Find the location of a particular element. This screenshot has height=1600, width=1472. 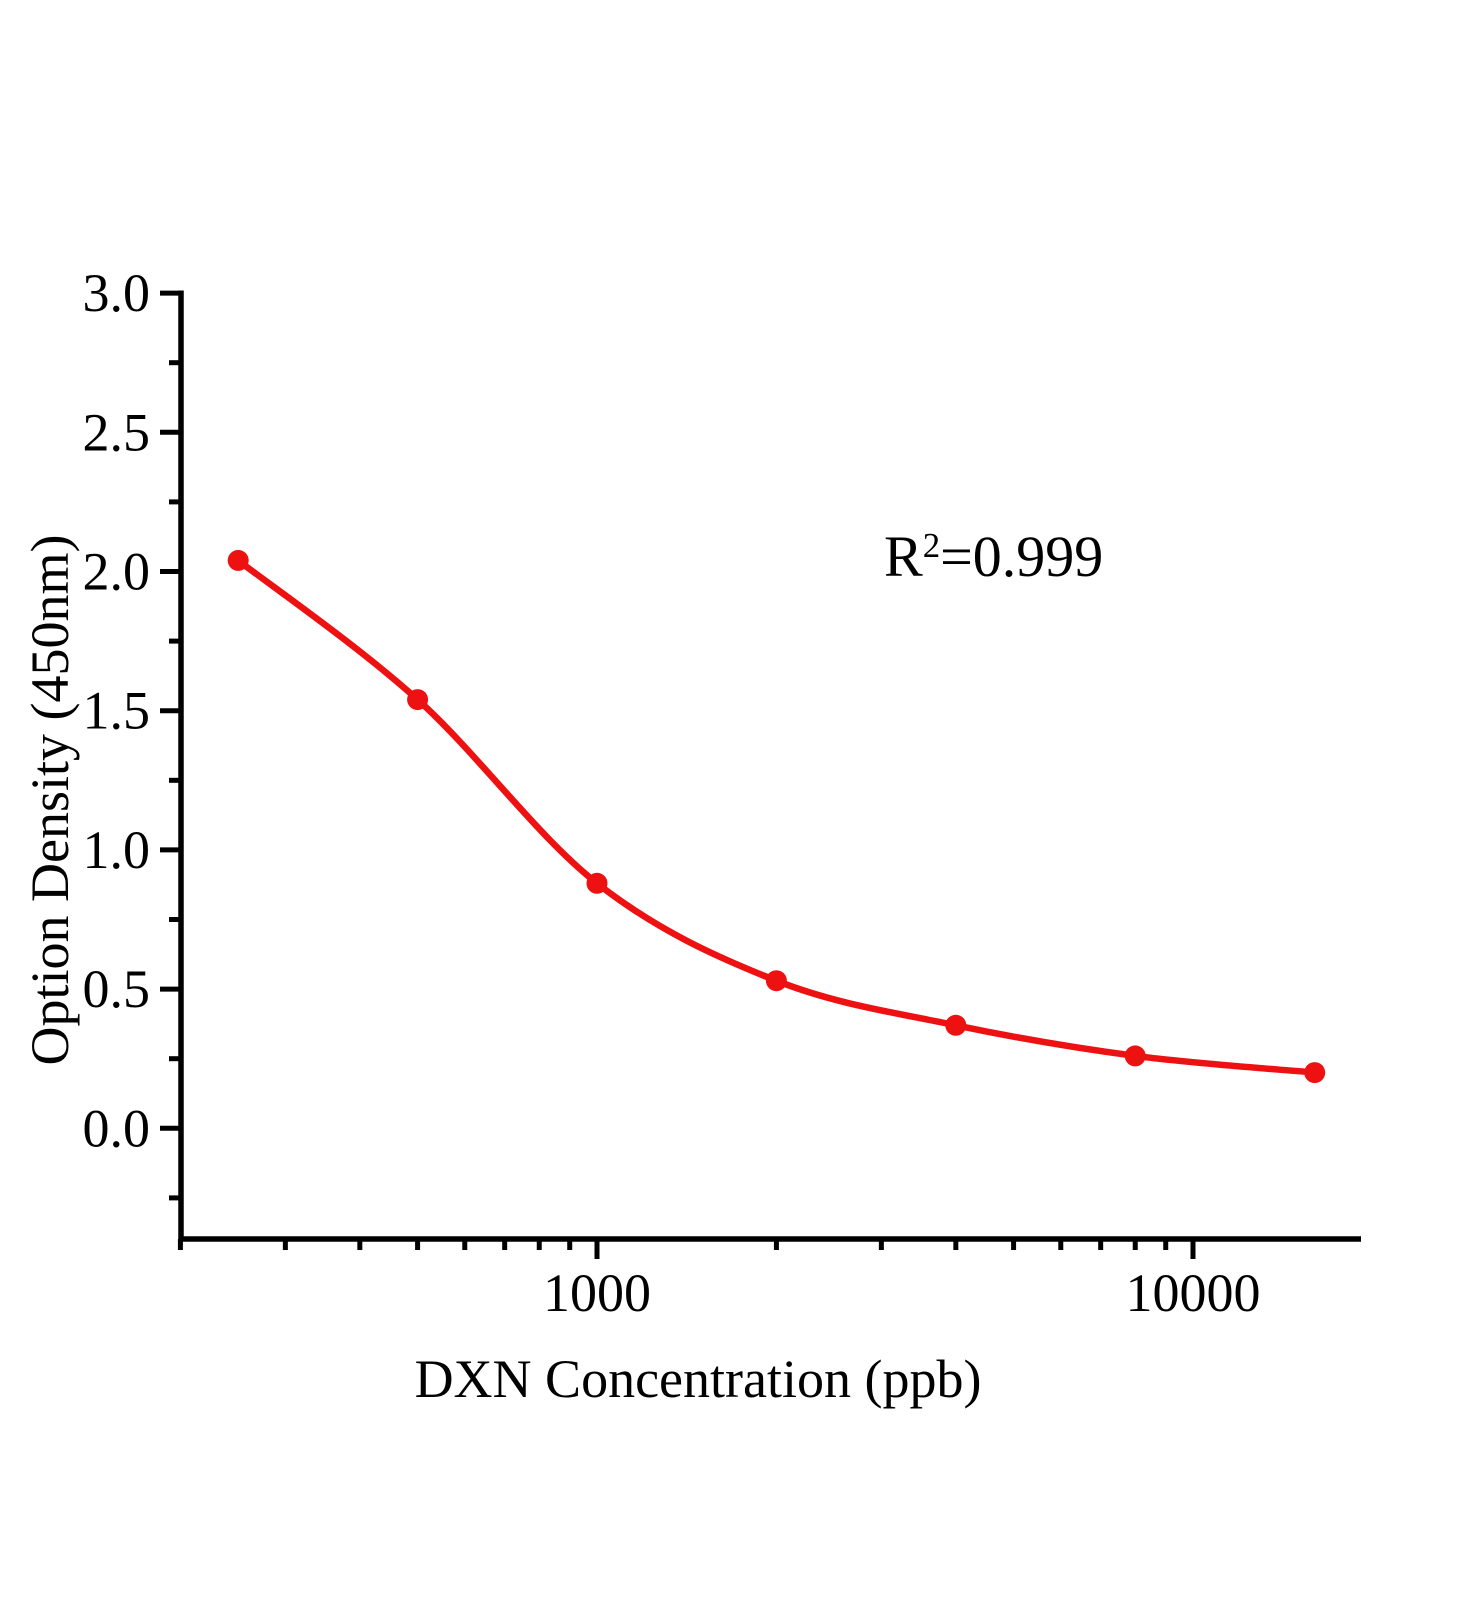

r-squared-value: =0.999 is located at coordinates (1022, 556).